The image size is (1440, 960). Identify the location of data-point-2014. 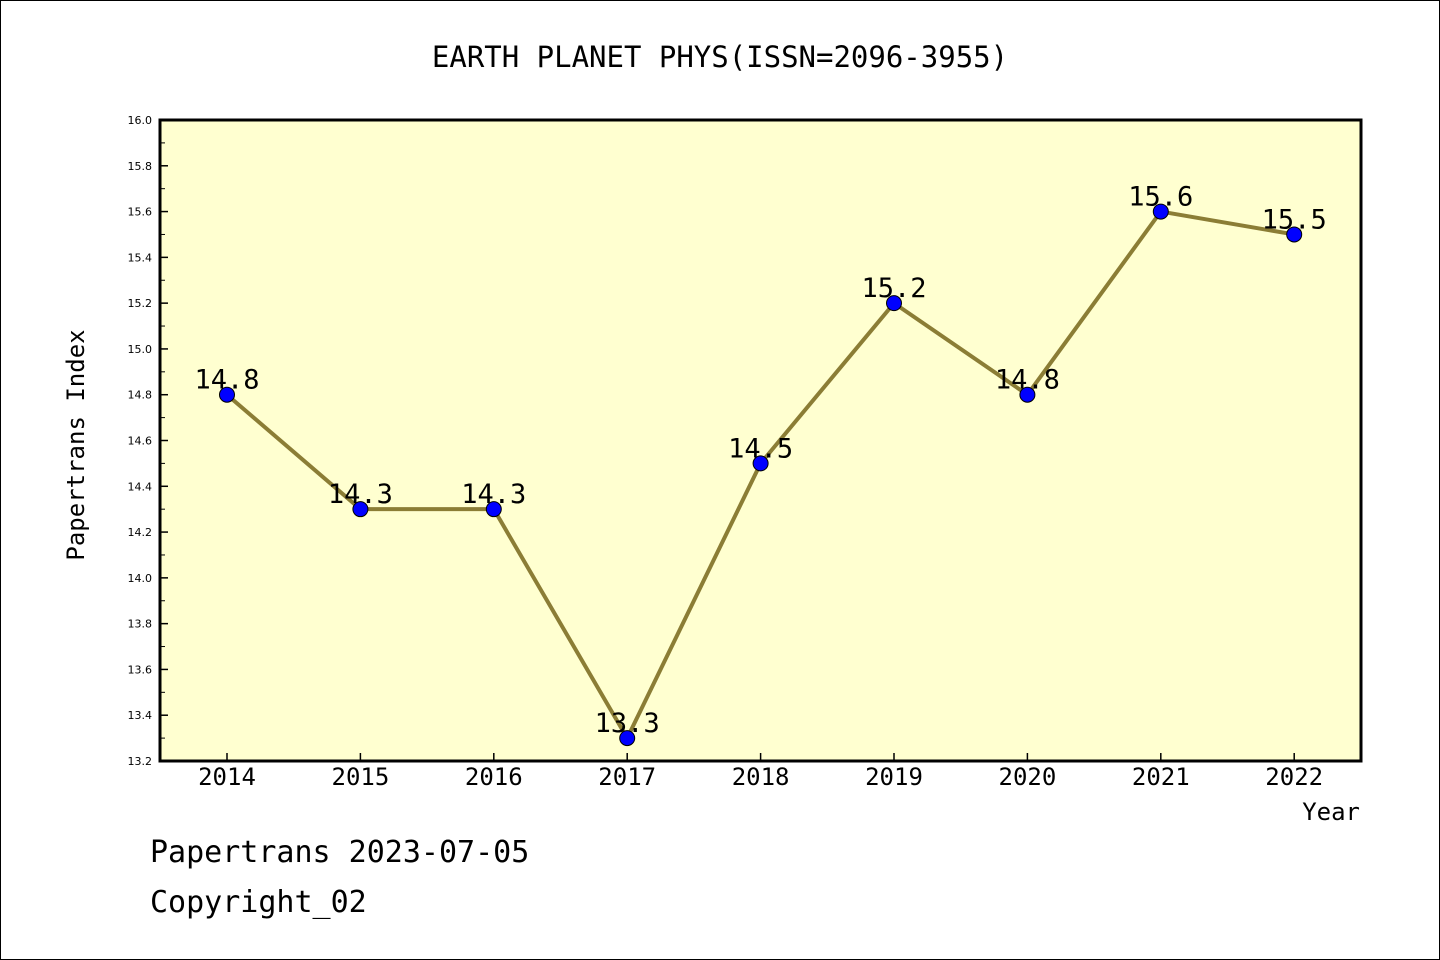
(227, 394).